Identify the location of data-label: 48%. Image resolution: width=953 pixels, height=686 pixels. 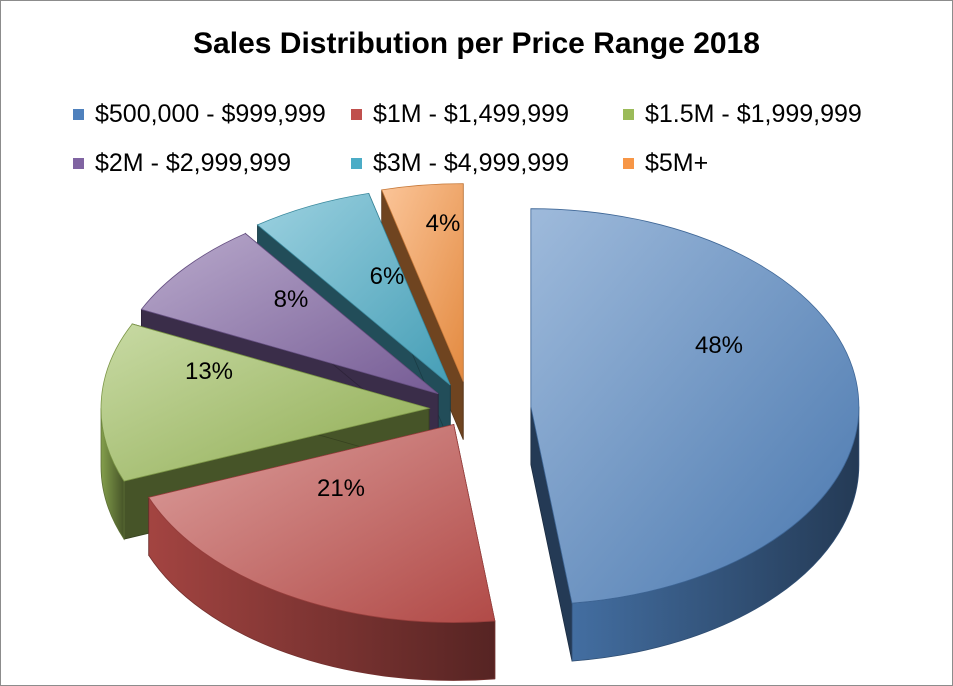
(719, 345).